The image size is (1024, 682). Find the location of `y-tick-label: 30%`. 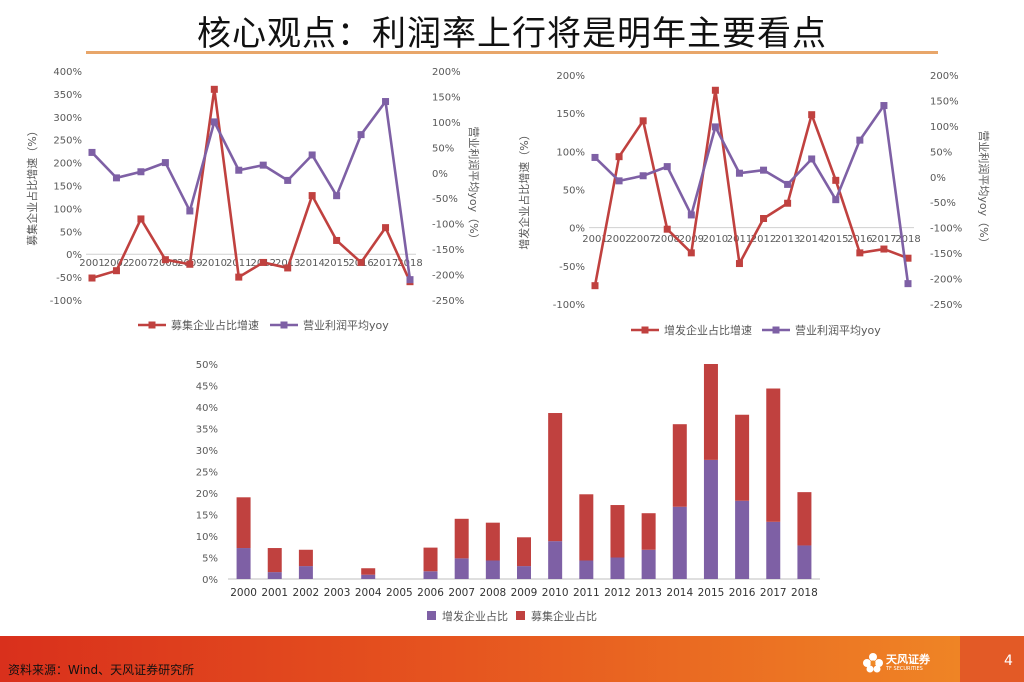

y-tick-label: 30% is located at coordinates (207, 451).